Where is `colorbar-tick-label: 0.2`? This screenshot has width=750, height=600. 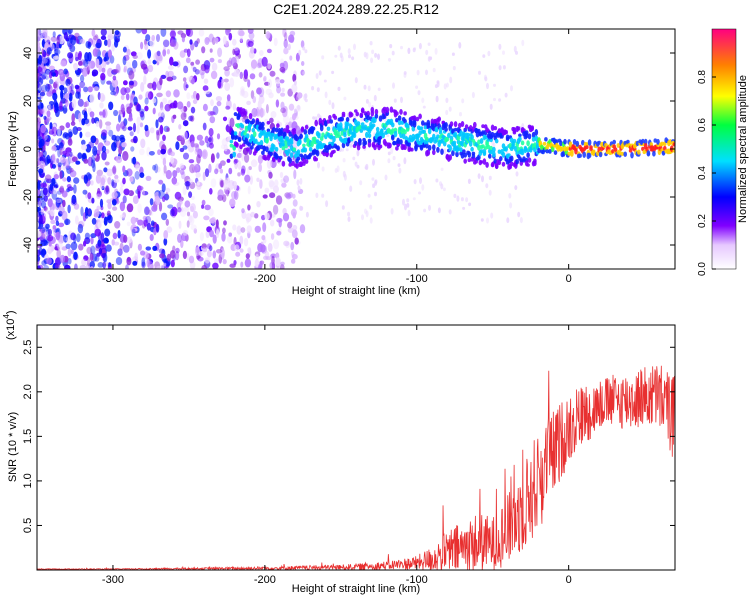 colorbar-tick-label: 0.2 is located at coordinates (702, 221).